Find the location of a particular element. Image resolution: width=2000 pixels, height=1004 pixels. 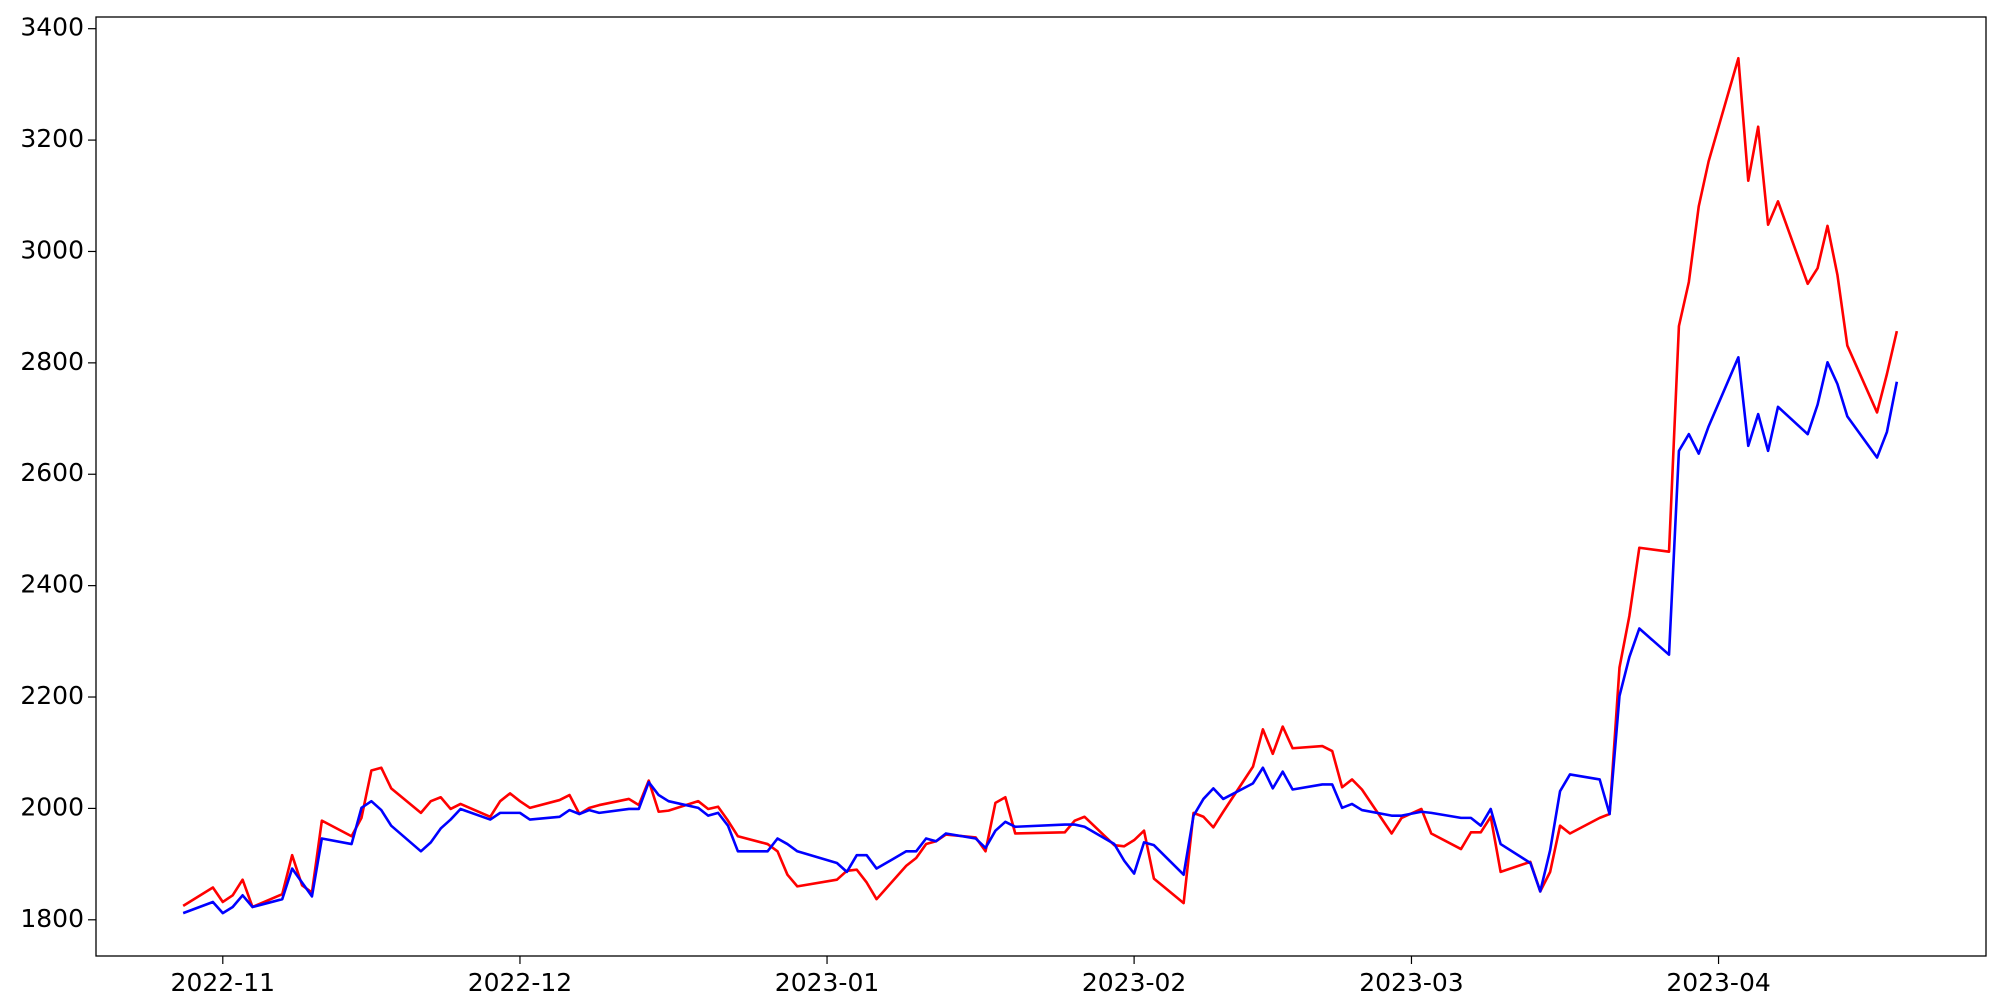

y-tick-label: 3000 is located at coordinates (52, 249).